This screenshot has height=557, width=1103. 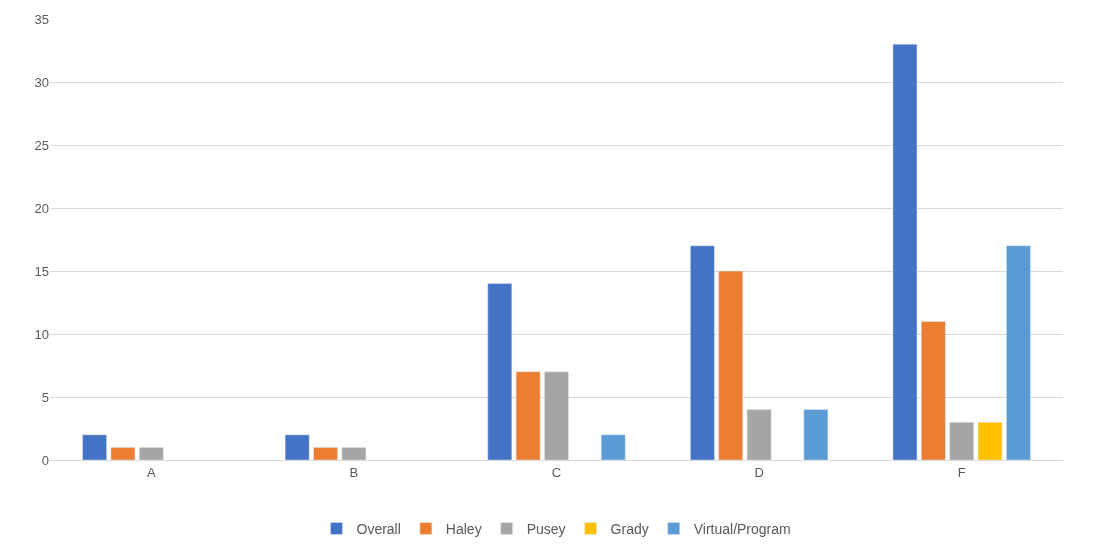 I want to click on y-tick-label: 15, so click(x=41, y=271).